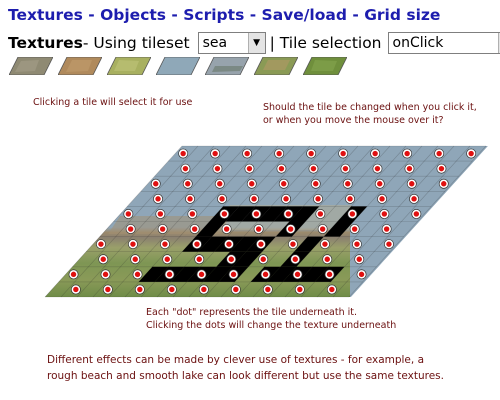  Describe the element at coordinates (443, 43) in the screenshot. I see `tile-selection-select: onClick ▼` at that location.